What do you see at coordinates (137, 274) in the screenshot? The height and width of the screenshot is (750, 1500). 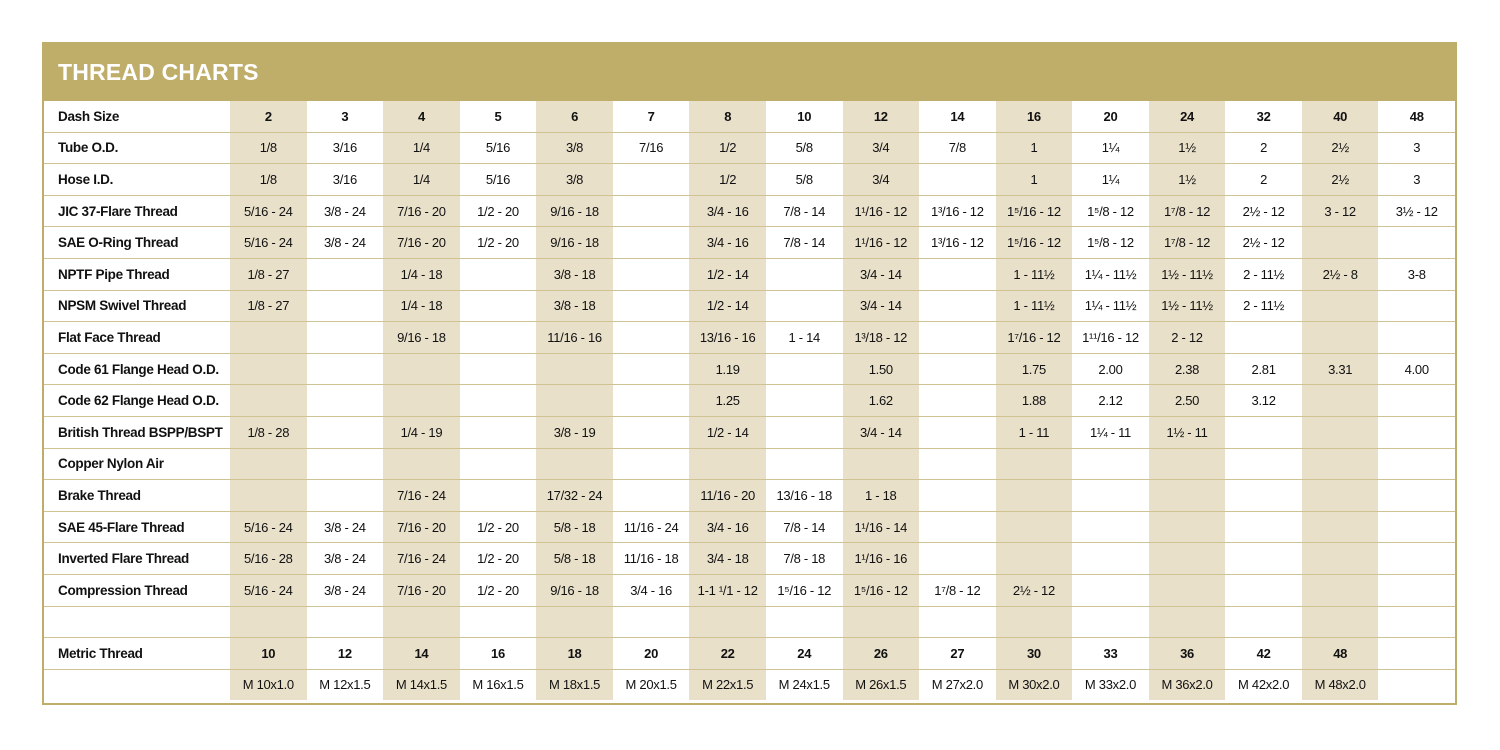 I see `row-label: NPTF Pipe Thread` at bounding box center [137, 274].